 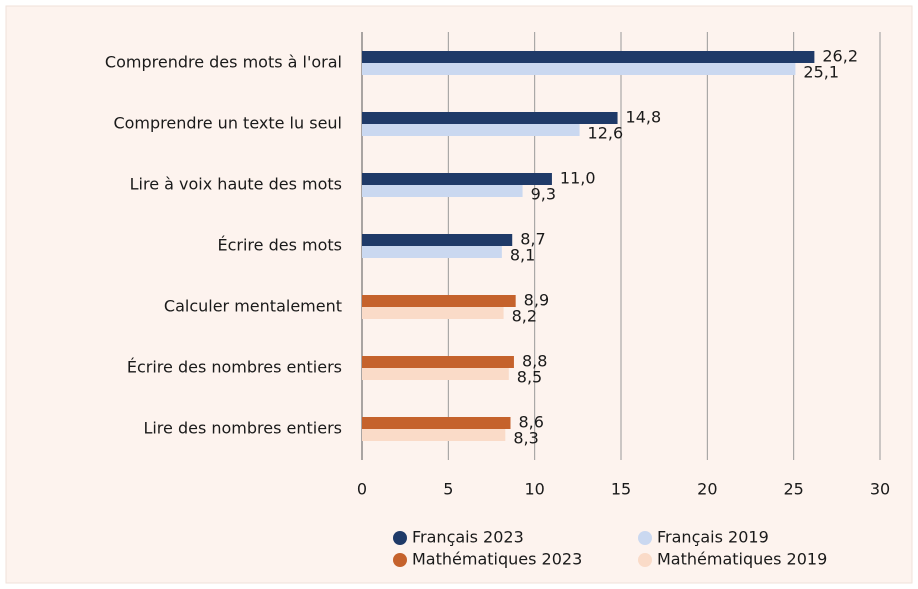 What do you see at coordinates (236, 184) in the screenshot?
I see `y-tick-label: Lire à voix haute des mots` at bounding box center [236, 184].